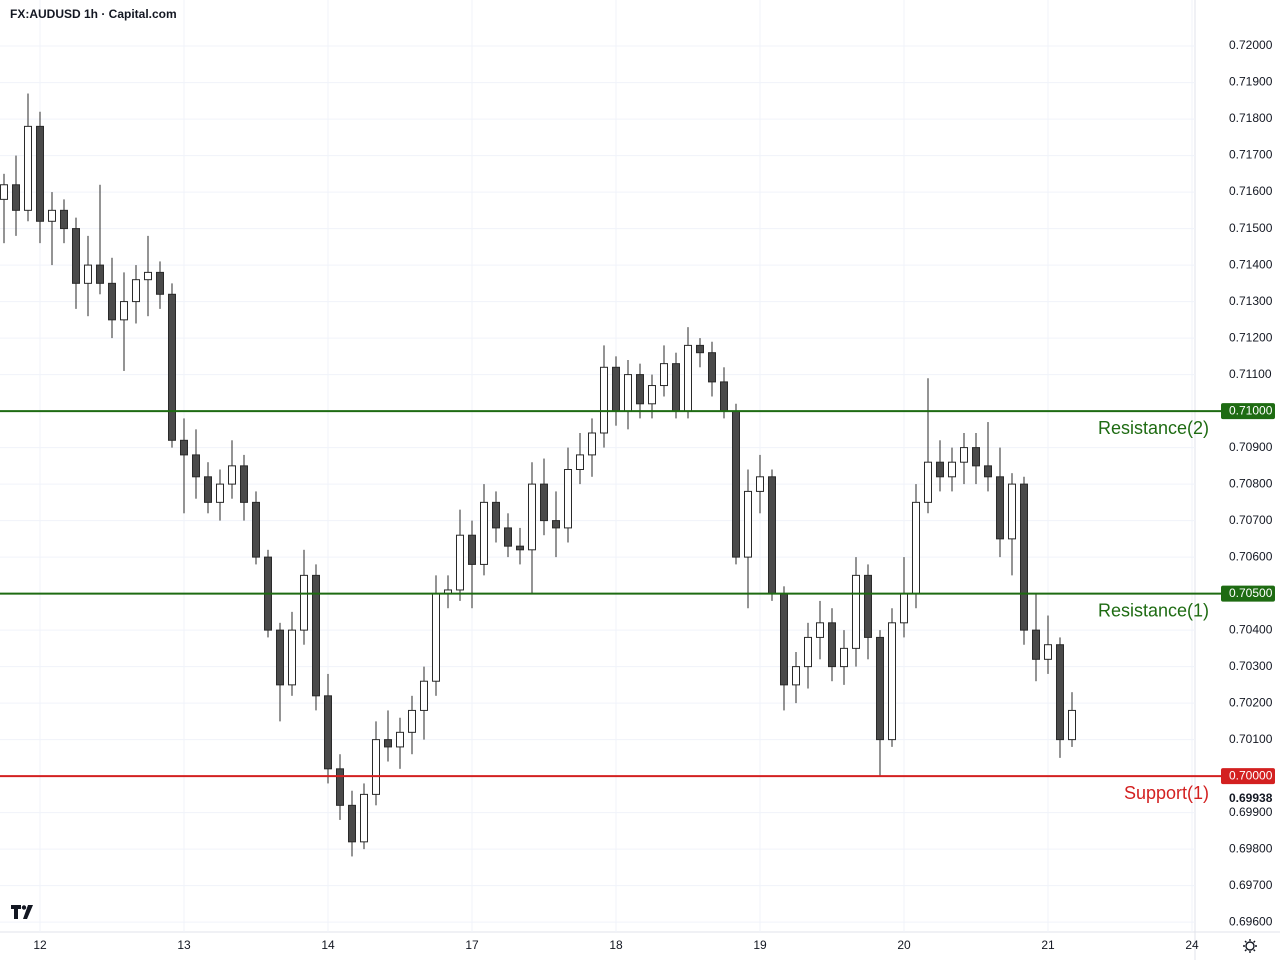  I want to click on y-tick-label: 0.71900, so click(1251, 82).